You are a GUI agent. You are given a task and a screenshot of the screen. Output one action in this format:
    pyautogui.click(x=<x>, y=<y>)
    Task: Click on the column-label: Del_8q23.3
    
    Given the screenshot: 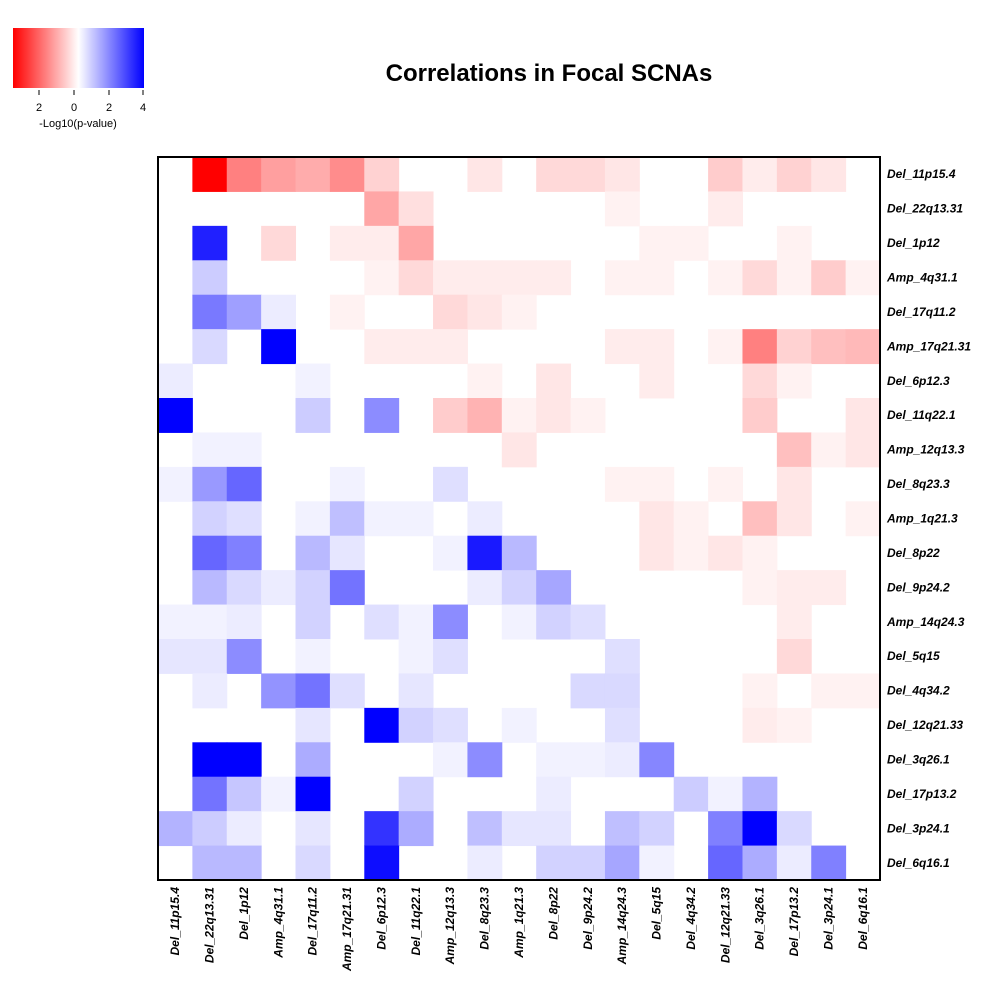 What is the action you would take?
    pyautogui.click(x=485, y=918)
    